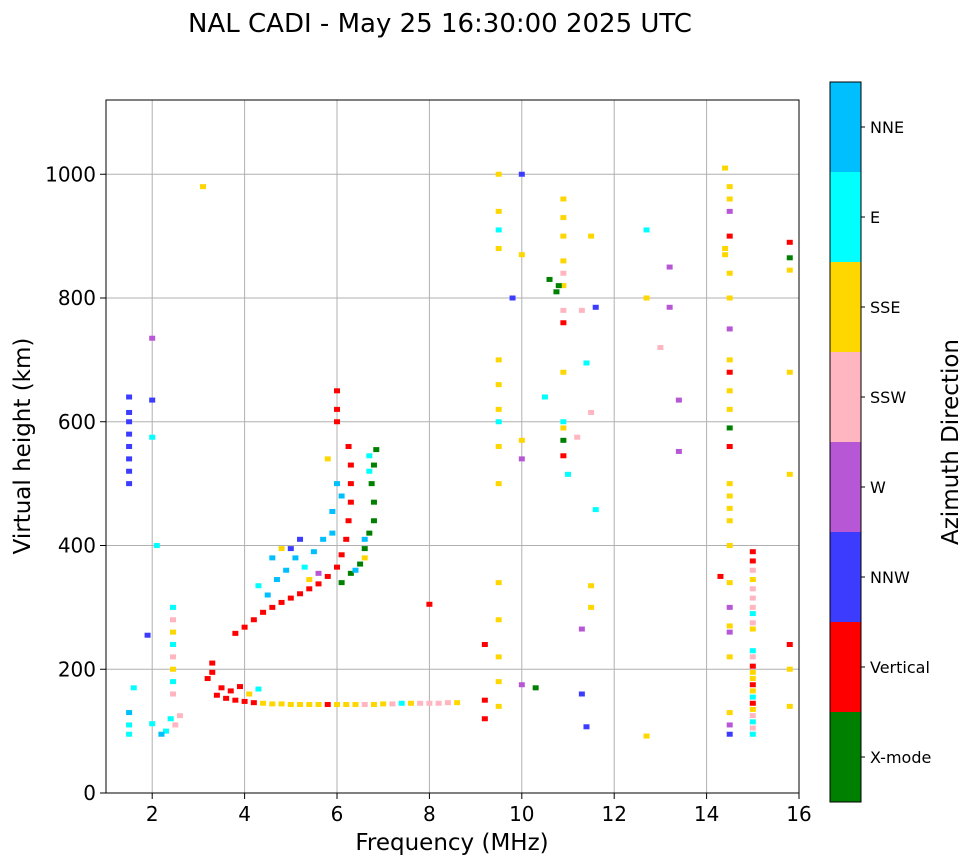 Image resolution: width=972 pixels, height=865 pixels. I want to click on y-axis-label: Virtual height (km), so click(23, 446).